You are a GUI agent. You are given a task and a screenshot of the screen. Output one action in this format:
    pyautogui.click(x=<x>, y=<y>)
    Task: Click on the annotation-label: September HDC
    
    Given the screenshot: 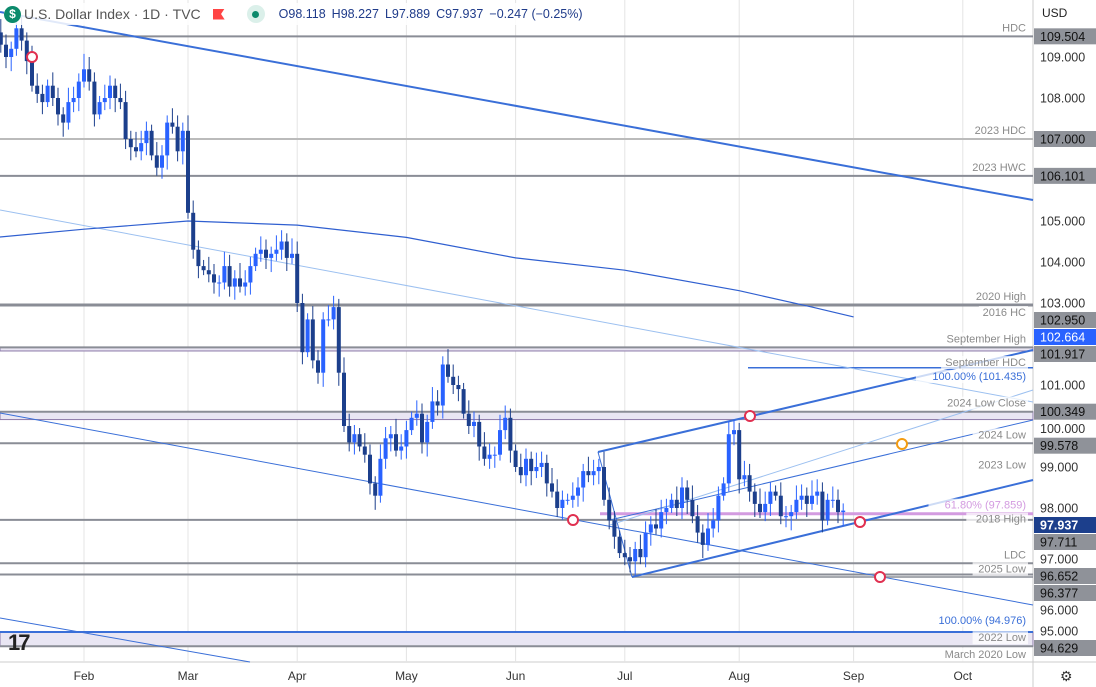 What is the action you would take?
    pyautogui.click(x=985, y=363)
    